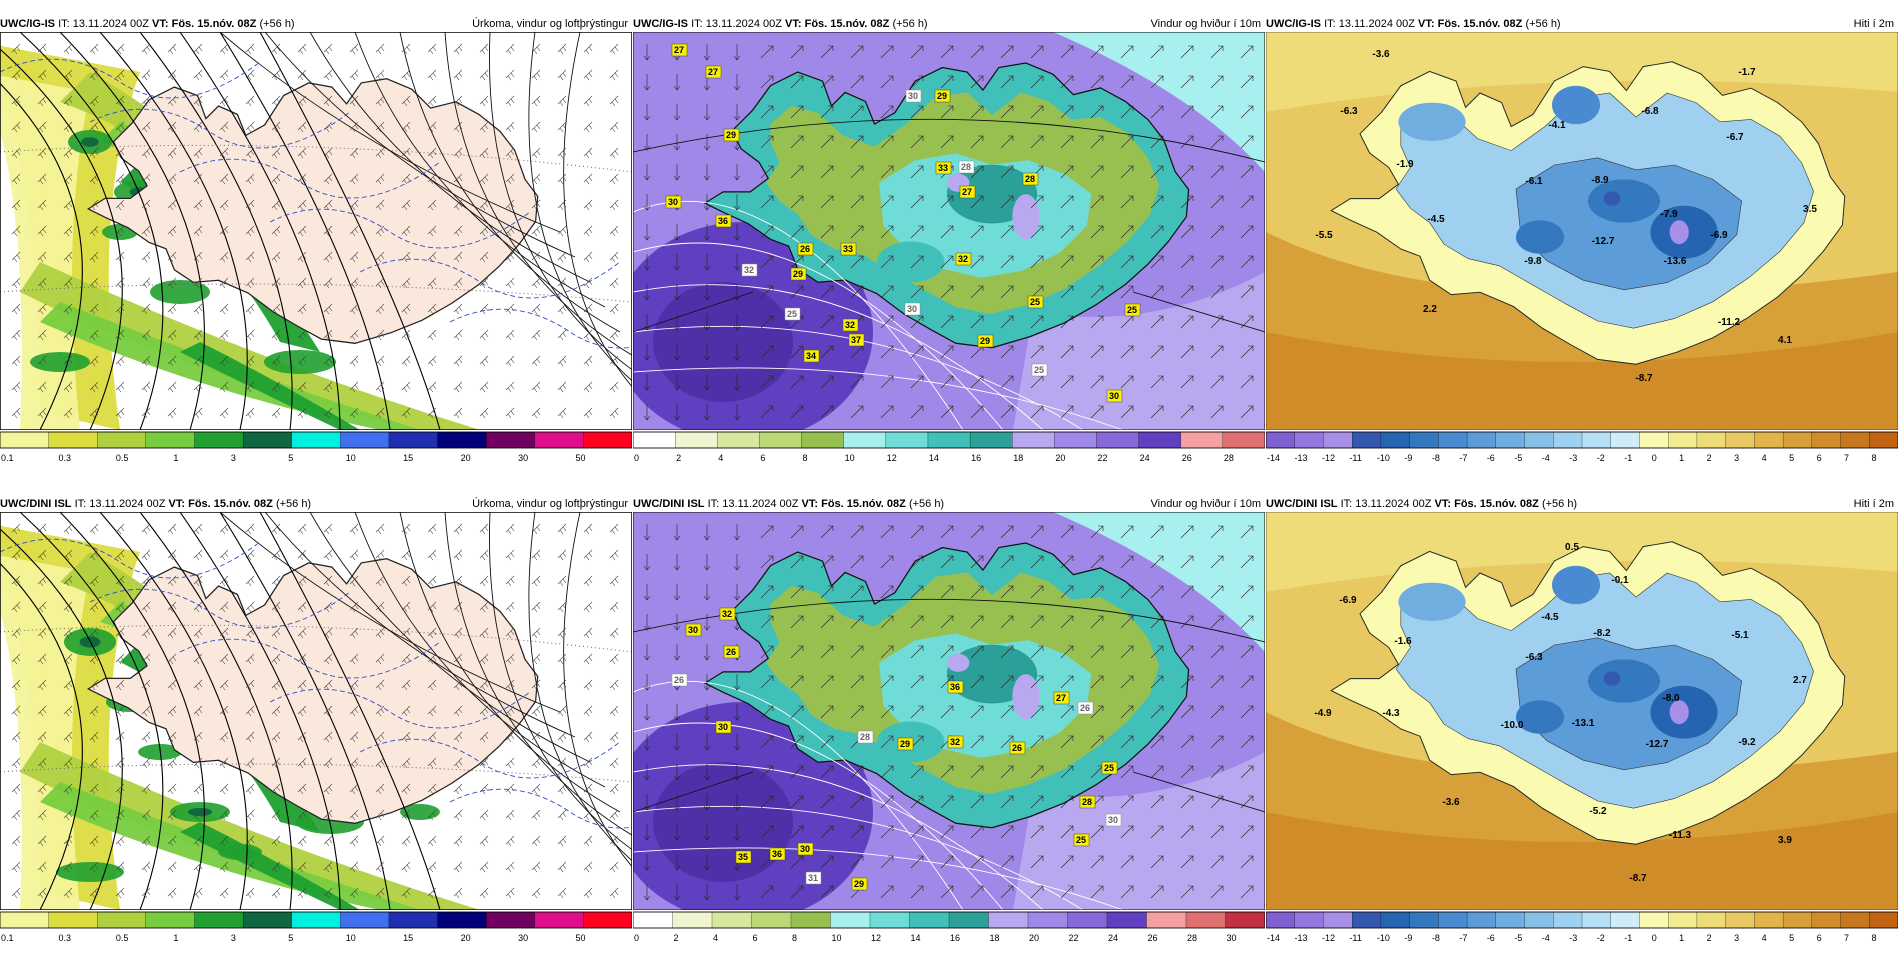  I want to click on gust-label: 33, so click(943, 168).